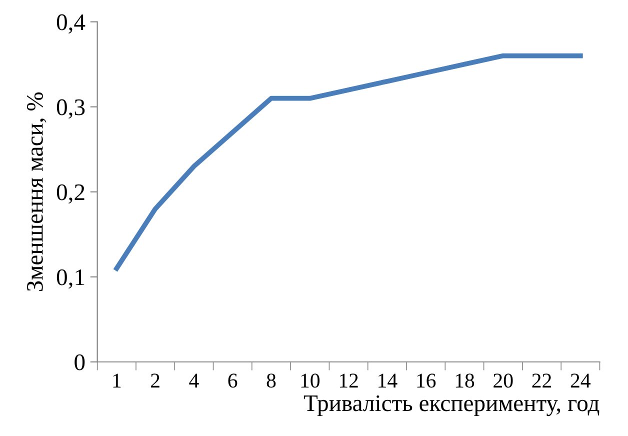  Describe the element at coordinates (79, 362) in the screenshot. I see `y-tick-label: 0` at that location.